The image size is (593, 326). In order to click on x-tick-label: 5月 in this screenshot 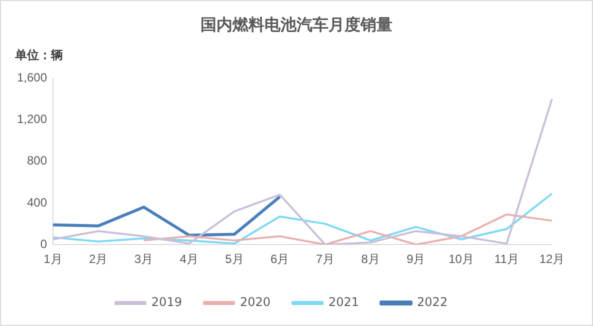, I will do `click(234, 259)`.